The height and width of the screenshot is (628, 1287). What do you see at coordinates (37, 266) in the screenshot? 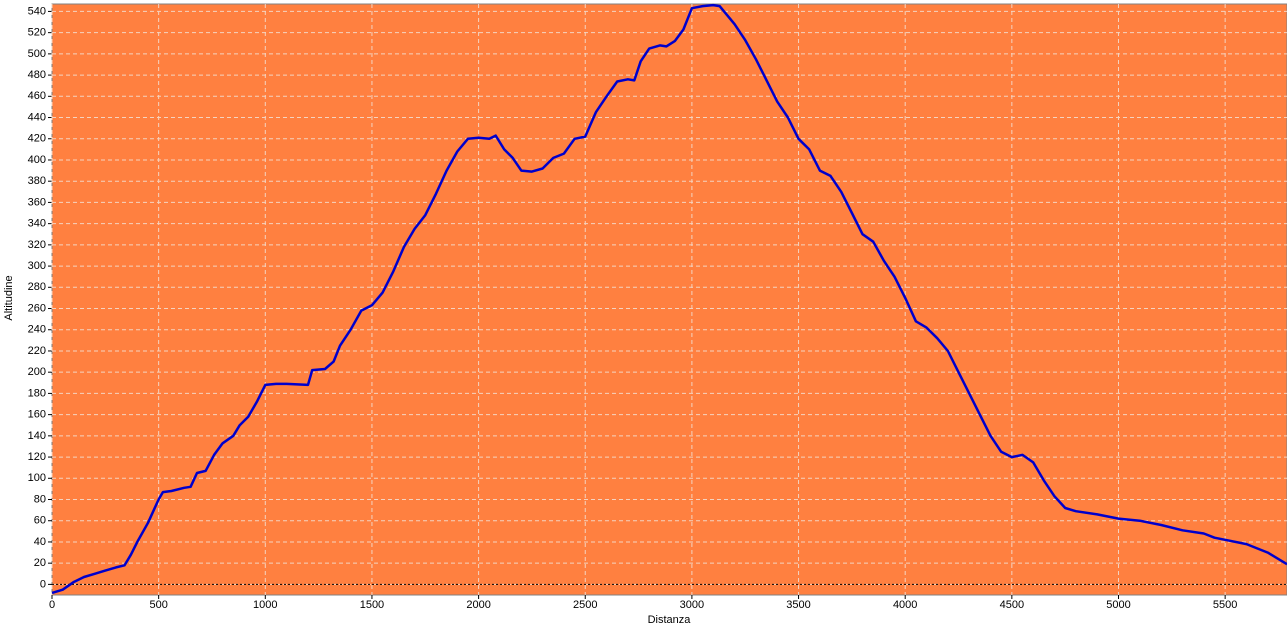
I see `y-tick-label: 300` at bounding box center [37, 266].